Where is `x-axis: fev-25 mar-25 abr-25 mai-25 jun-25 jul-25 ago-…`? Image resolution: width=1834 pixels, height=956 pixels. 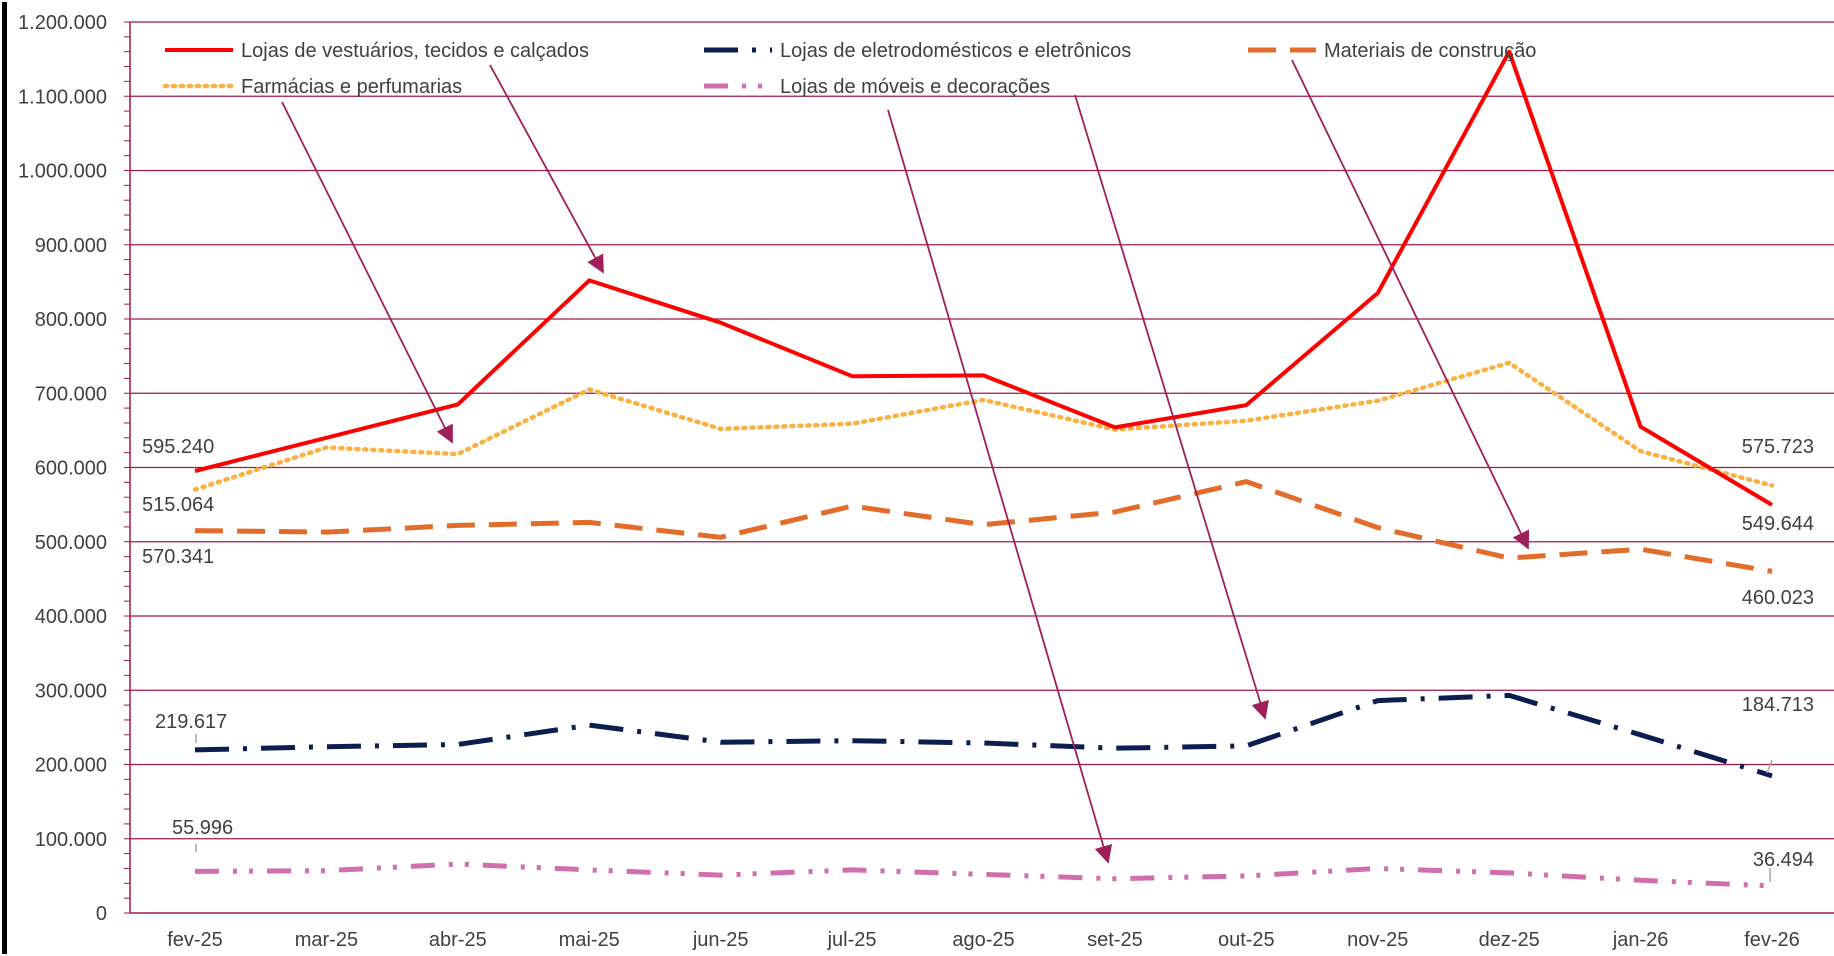 x-axis: fev-25 mar-25 abr-25 mai-25 jun-25 jul-25 ago-… is located at coordinates (983, 940).